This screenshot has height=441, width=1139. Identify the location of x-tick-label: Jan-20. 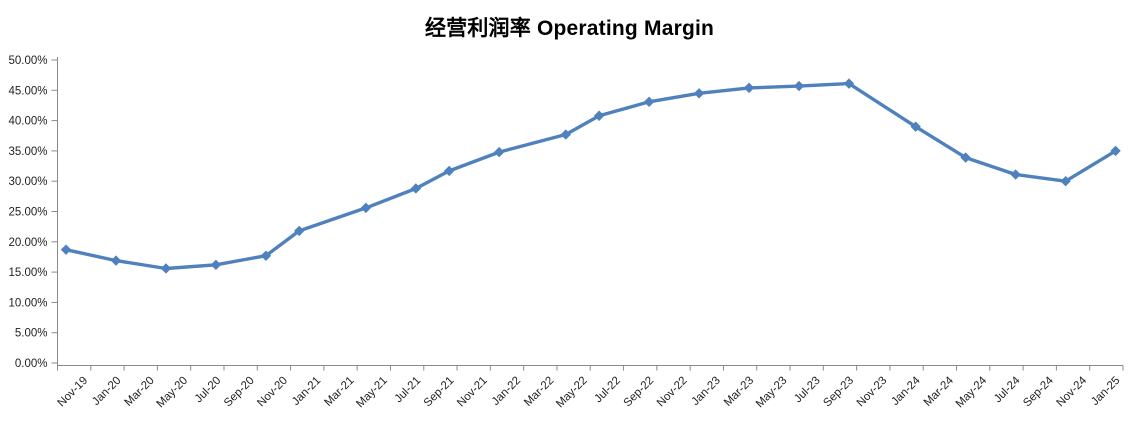
(106, 391).